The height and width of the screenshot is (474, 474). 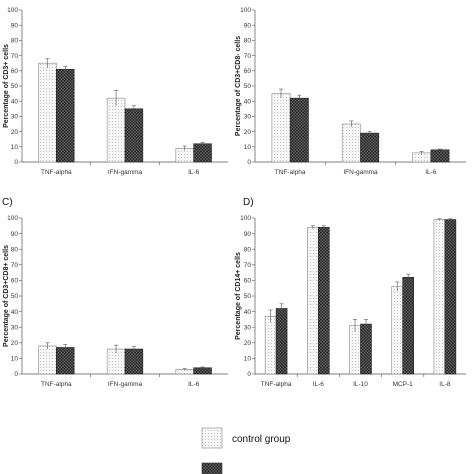 I want to click on y-axis-label: Percentage of CD3+ cells, so click(x=6, y=86).